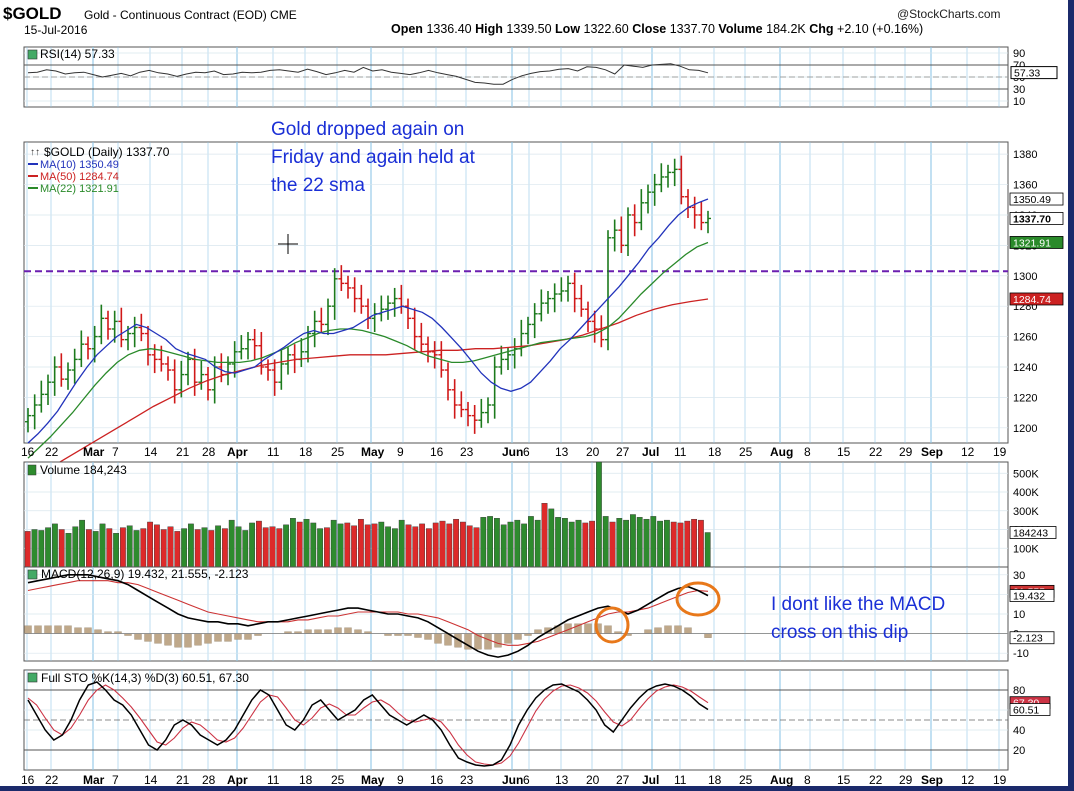 This screenshot has width=1074, height=791. What do you see at coordinates (880, 29) in the screenshot?
I see `chg-value: +2.10 (+0.16%)` at bounding box center [880, 29].